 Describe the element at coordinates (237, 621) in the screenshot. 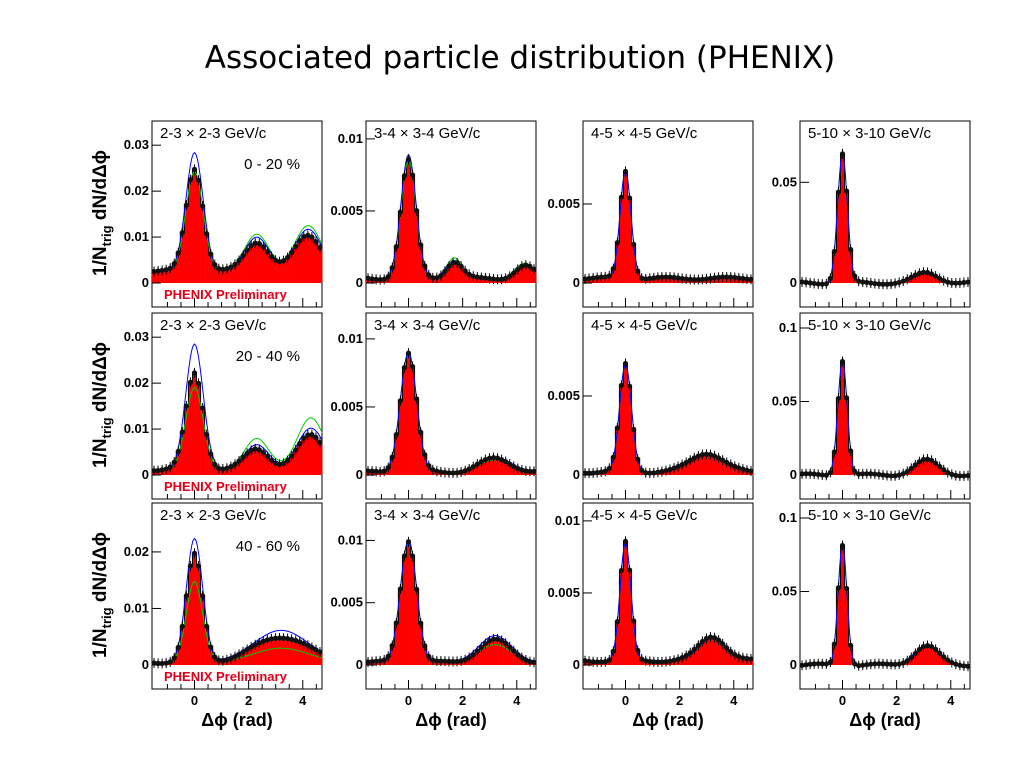

I see `green-model-curve` at that location.